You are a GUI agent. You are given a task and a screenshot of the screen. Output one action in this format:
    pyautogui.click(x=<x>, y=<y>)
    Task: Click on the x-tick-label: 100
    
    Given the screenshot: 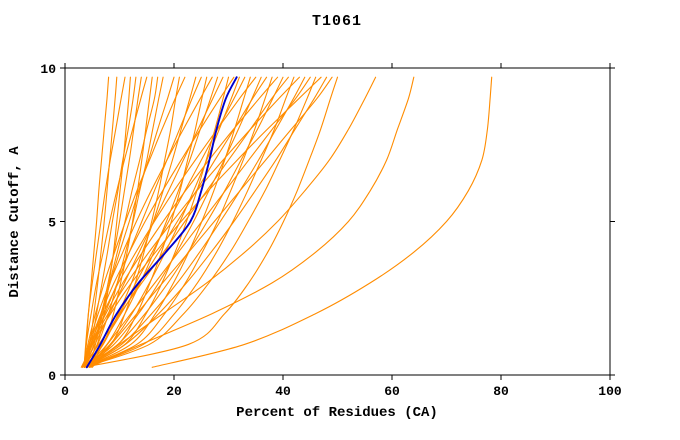 What is the action you would take?
    pyautogui.click(x=610, y=391)
    